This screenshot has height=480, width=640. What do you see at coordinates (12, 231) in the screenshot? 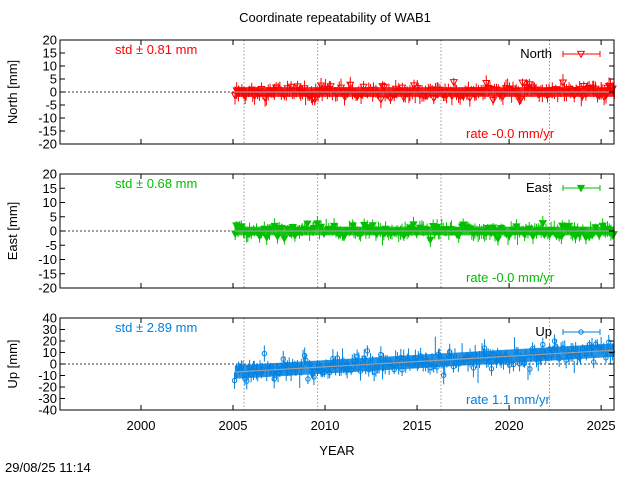
I see `y-axis-label: East [mm]` at bounding box center [12, 231].